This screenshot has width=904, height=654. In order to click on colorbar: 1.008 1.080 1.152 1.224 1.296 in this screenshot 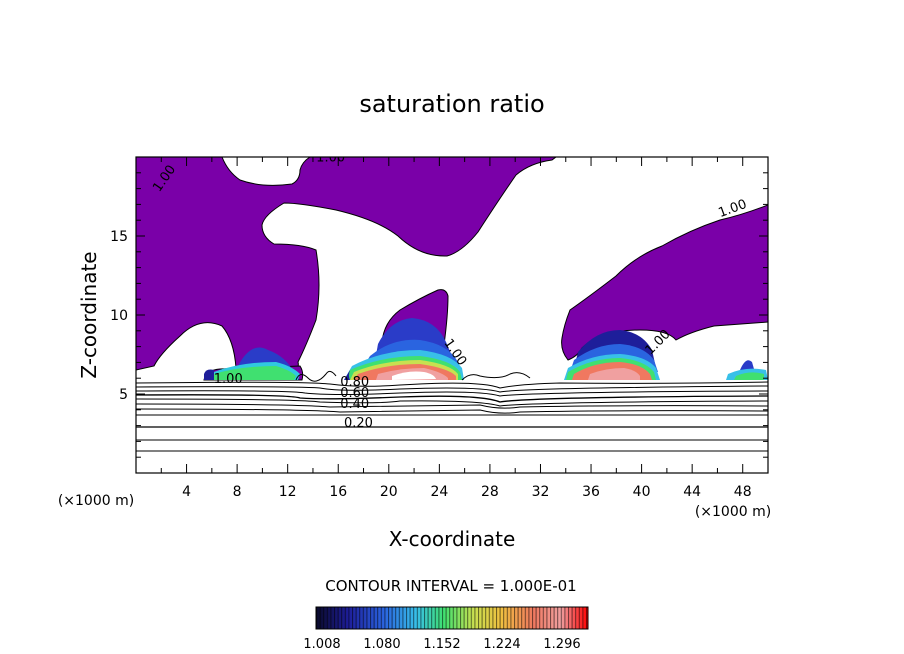, I will do `click(446, 629)`.